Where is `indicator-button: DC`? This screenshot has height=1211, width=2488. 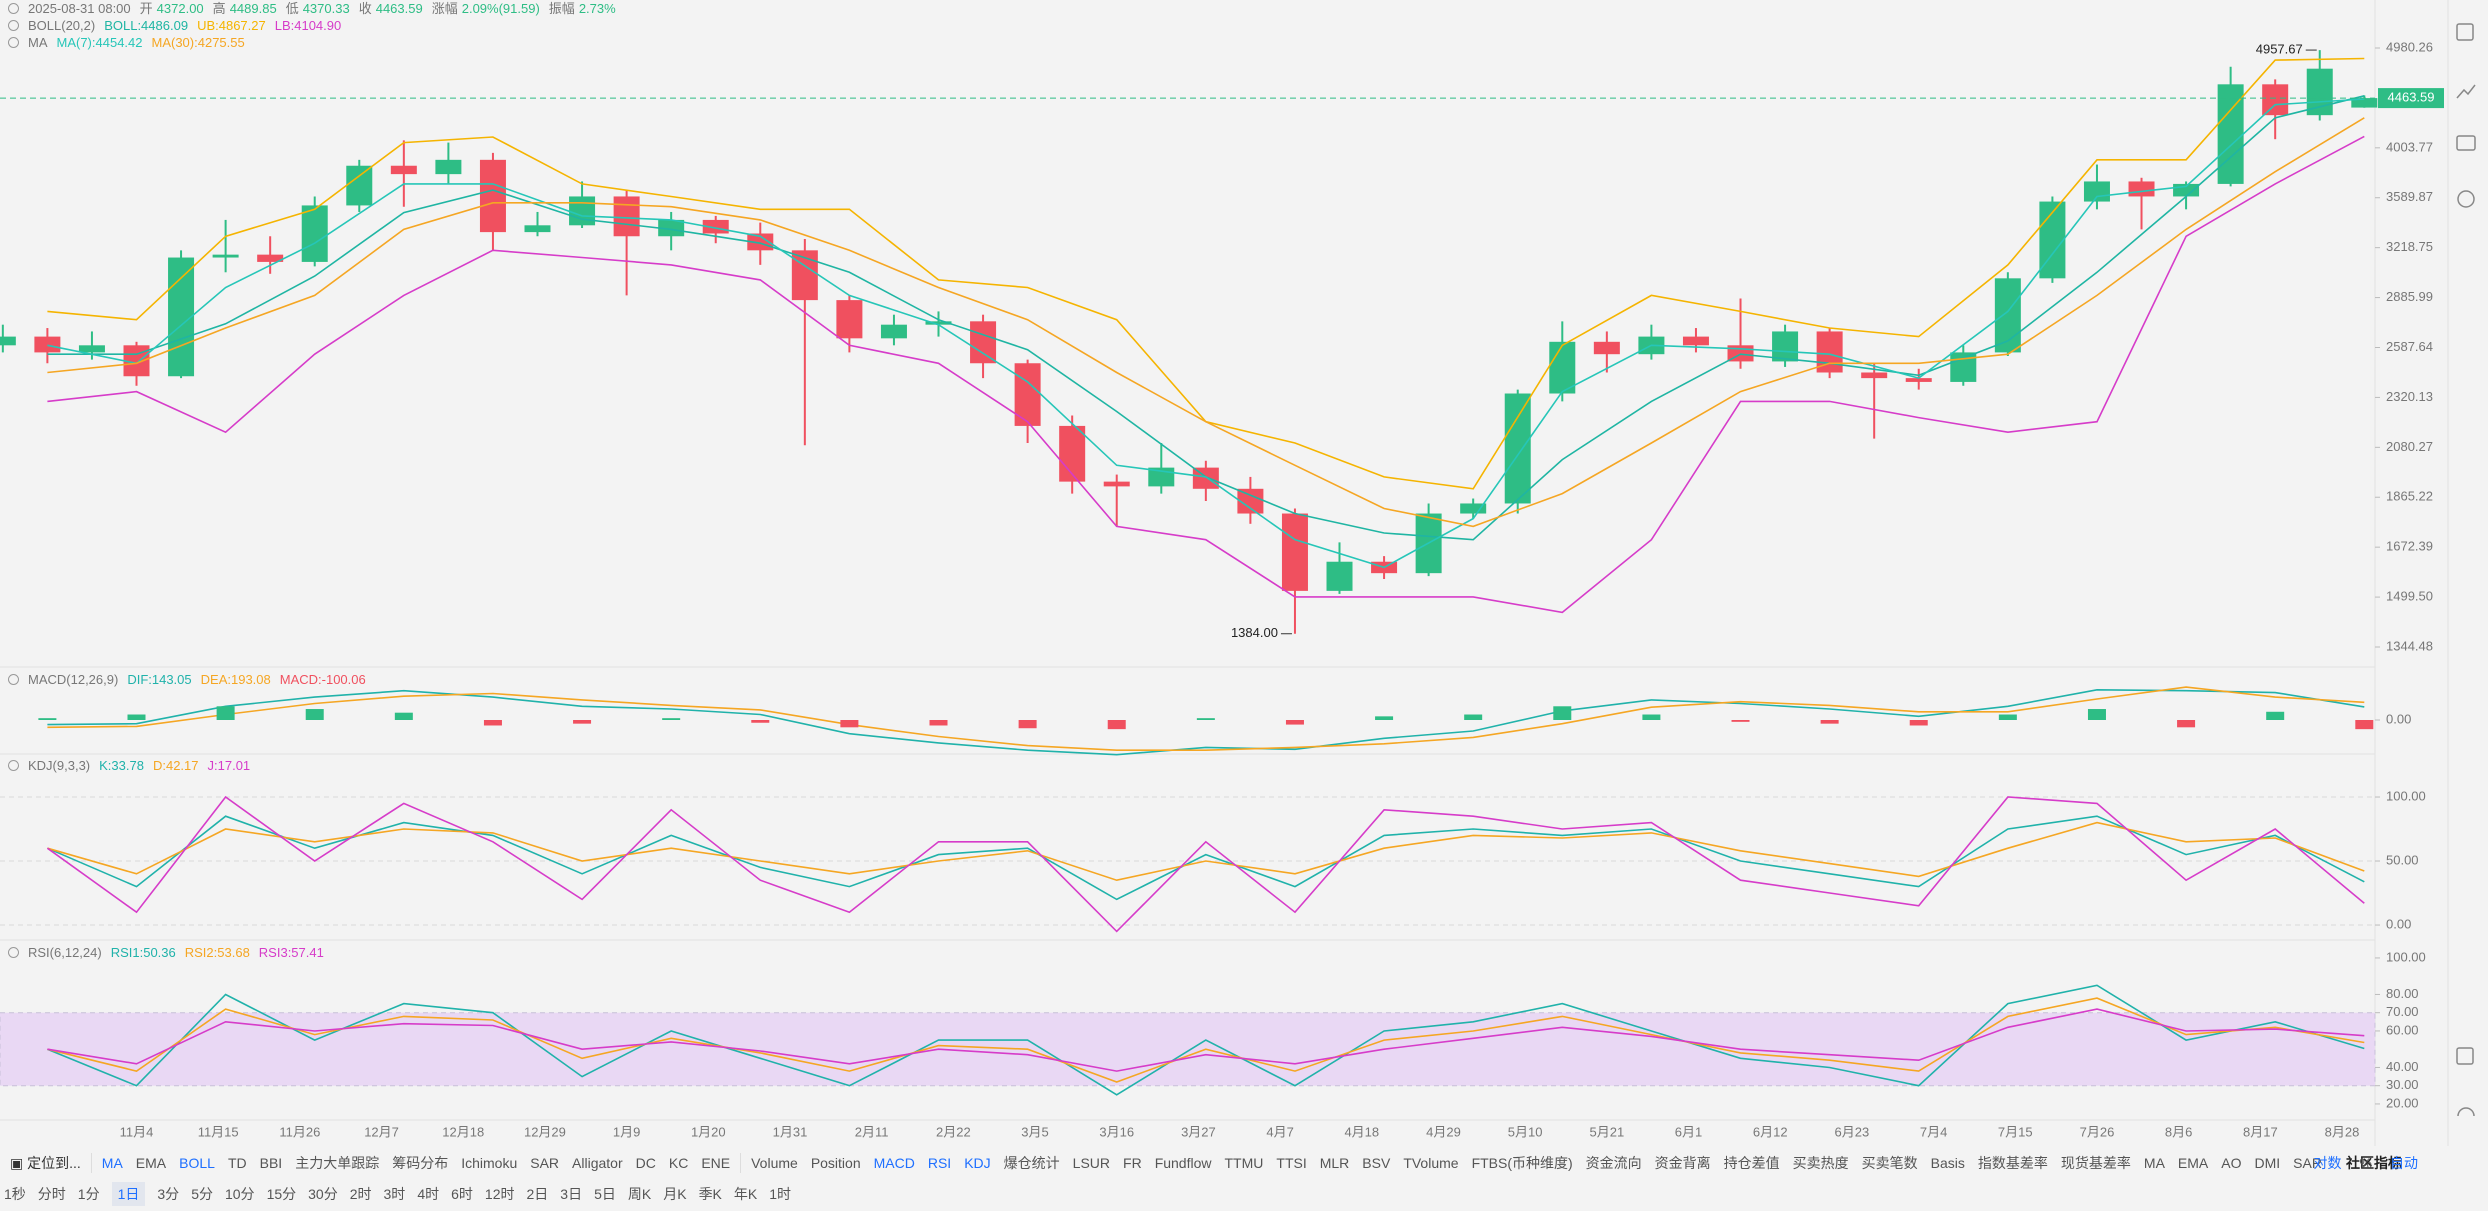 indicator-button: DC is located at coordinates (645, 1163).